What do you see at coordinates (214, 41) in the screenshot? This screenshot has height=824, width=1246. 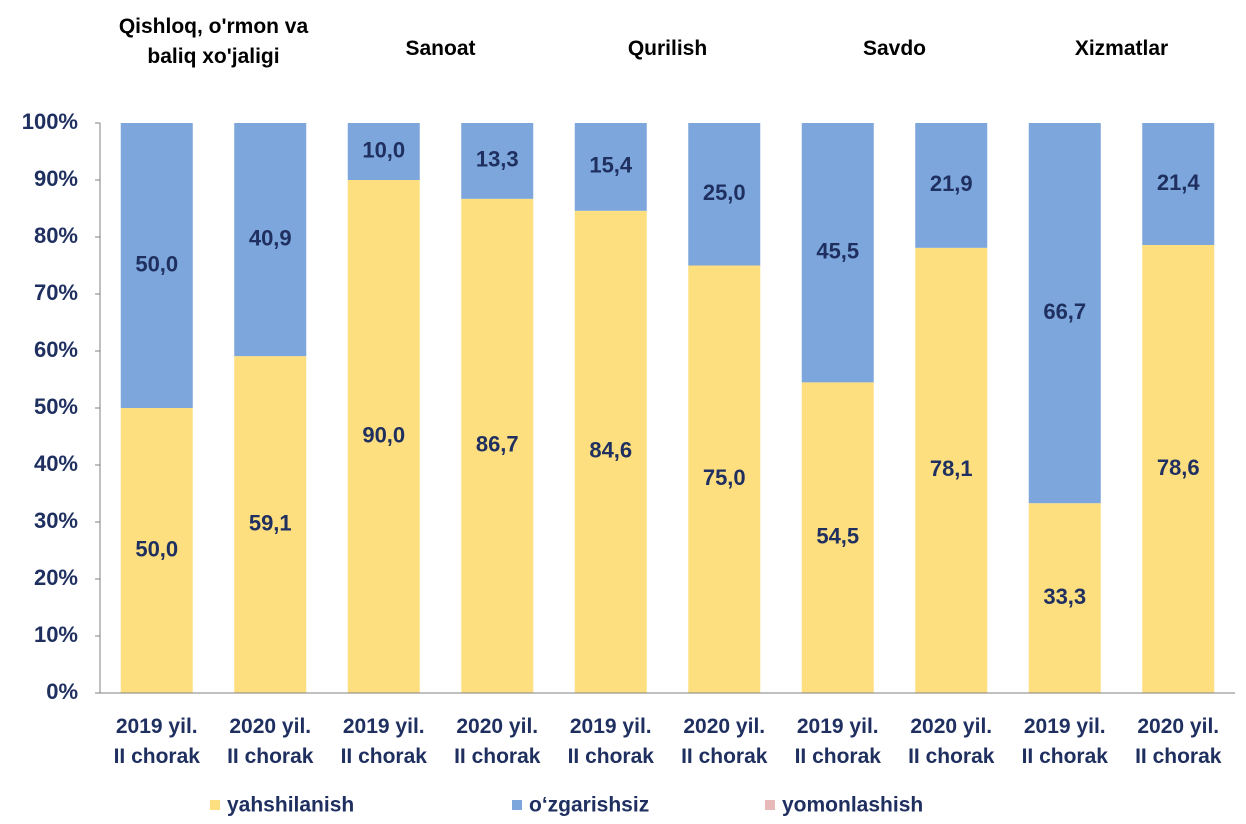 I see `group-title: Qishloq, o'rmon va baliq xo'jaligi` at bounding box center [214, 41].